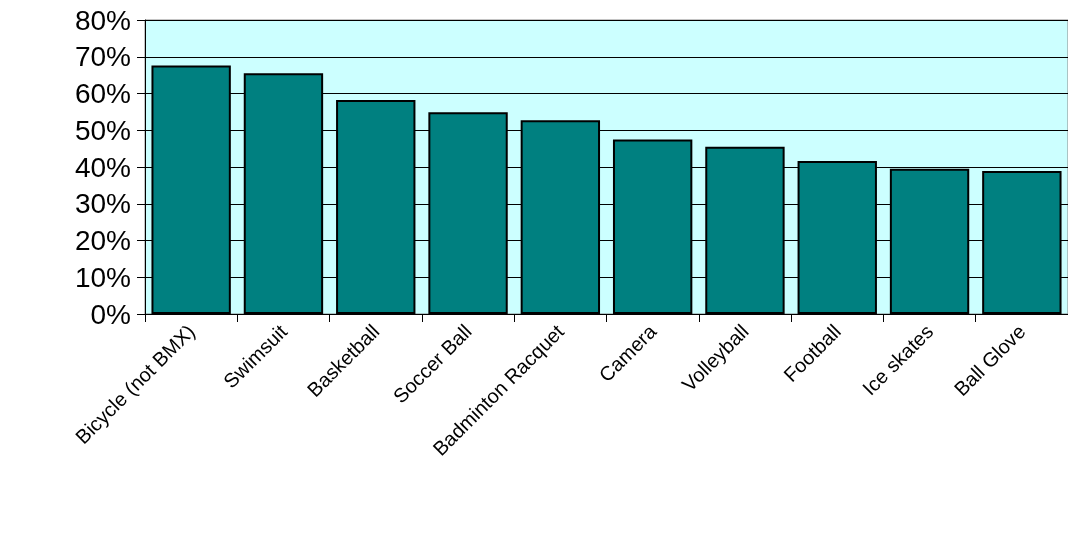 Image resolution: width=1068 pixels, height=546 pixels. I want to click on y-tick-label: 20%, so click(102, 240).